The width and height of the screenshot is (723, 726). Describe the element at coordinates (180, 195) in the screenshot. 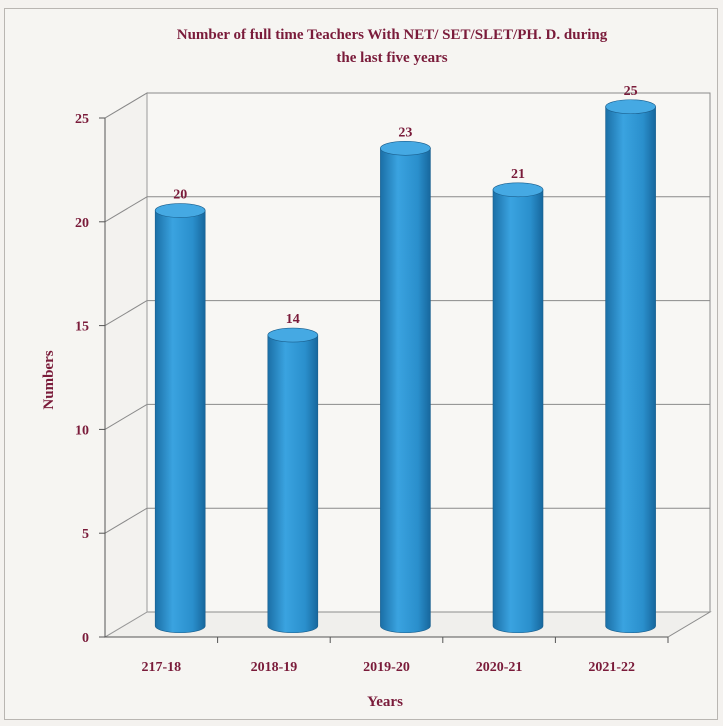

I see `data-label: 20` at that location.